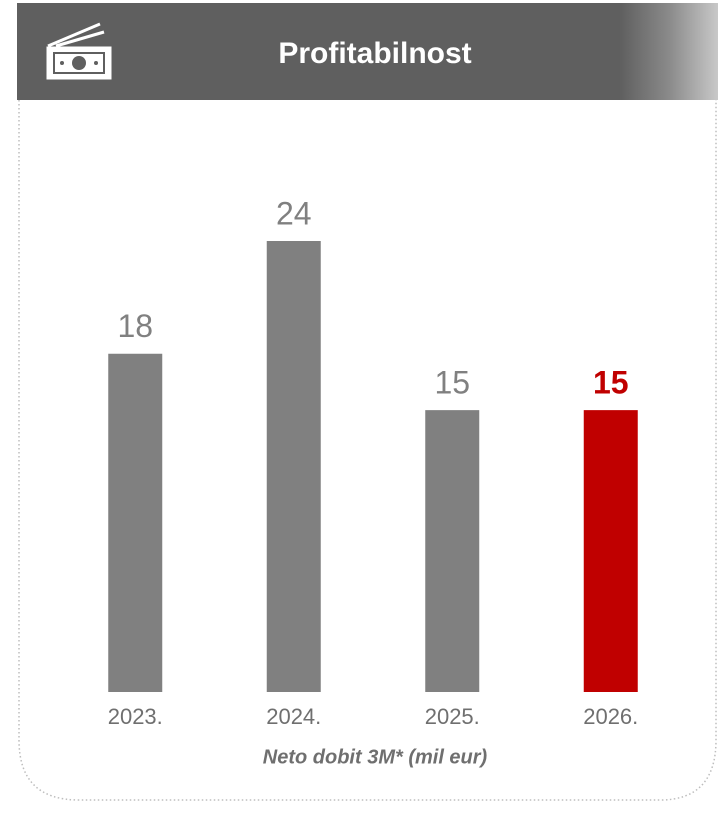  What do you see at coordinates (135, 716) in the screenshot?
I see `x-tick-label: 2023.` at bounding box center [135, 716].